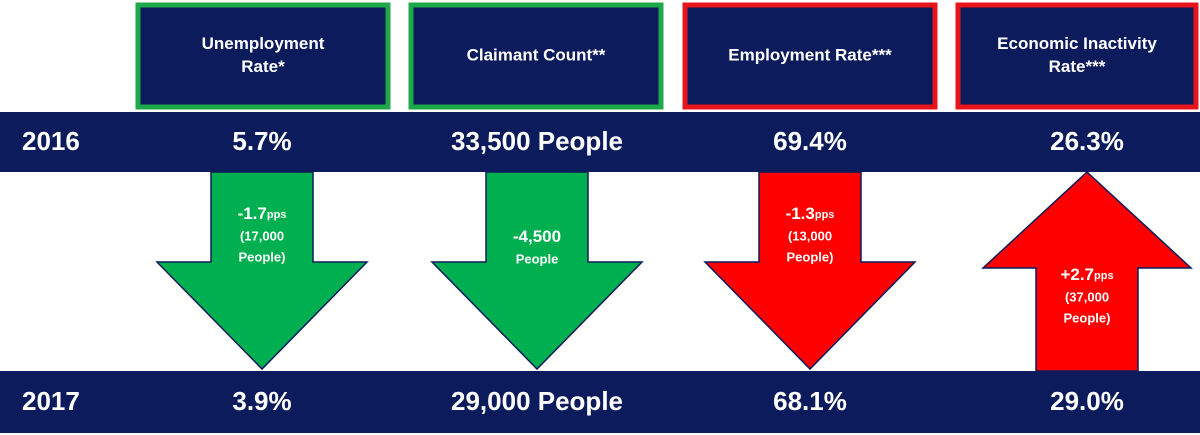 This screenshot has width=1200, height=435. What do you see at coordinates (810, 401) in the screenshot?
I see `row-value: 68.1%` at bounding box center [810, 401].